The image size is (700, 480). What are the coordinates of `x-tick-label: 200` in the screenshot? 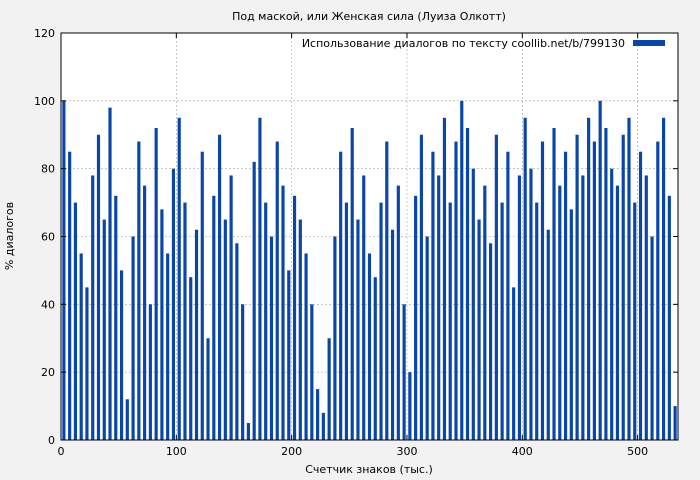 It's located at (291, 451).